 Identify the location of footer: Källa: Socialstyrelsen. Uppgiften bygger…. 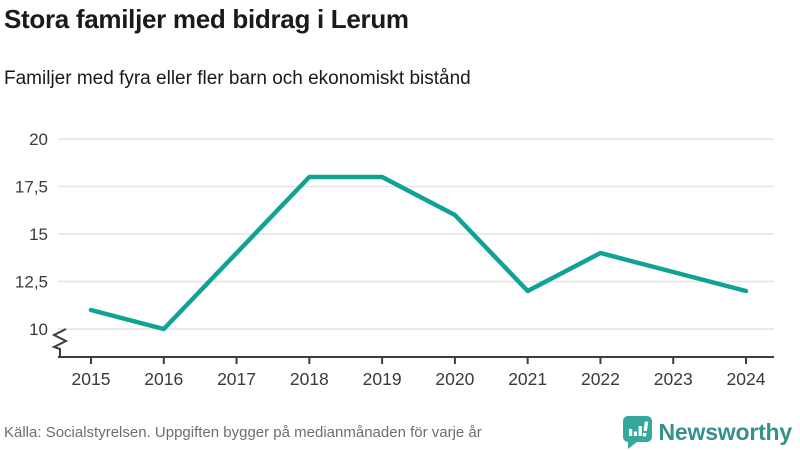
(400, 432).